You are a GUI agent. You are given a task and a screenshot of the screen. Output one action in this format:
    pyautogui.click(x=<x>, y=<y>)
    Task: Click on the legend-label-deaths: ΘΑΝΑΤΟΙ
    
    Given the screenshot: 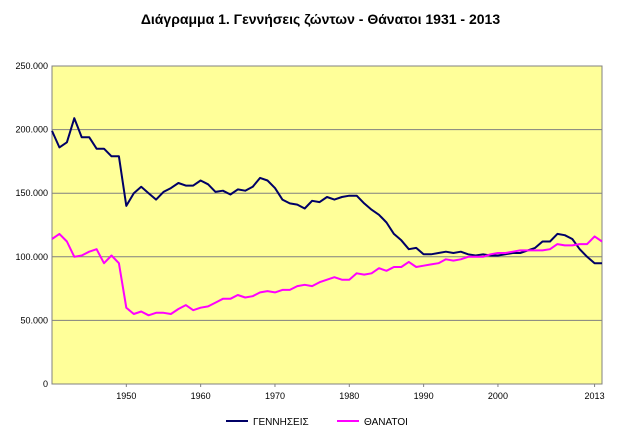 What is the action you would take?
    pyautogui.click(x=386, y=422)
    